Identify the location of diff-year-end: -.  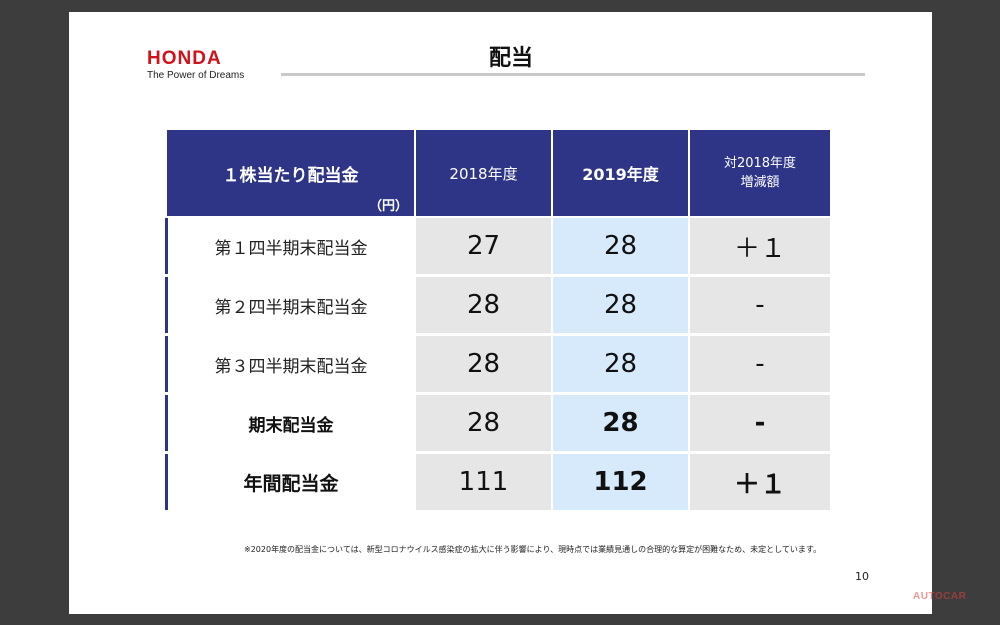
(760, 423).